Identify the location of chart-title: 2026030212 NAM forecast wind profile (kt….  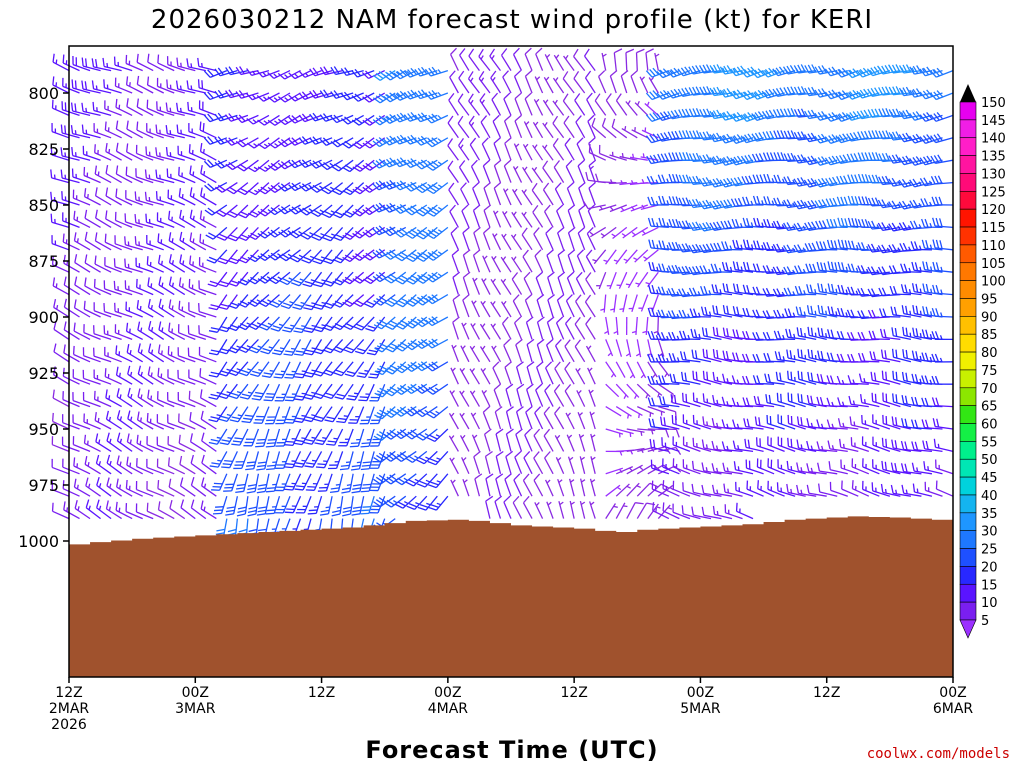
(512, 20).